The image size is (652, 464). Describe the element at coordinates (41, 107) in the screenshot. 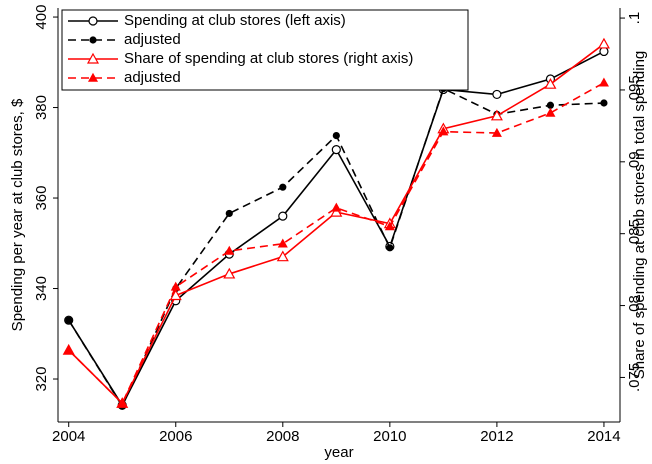

I see `y-tick-label: 380` at that location.